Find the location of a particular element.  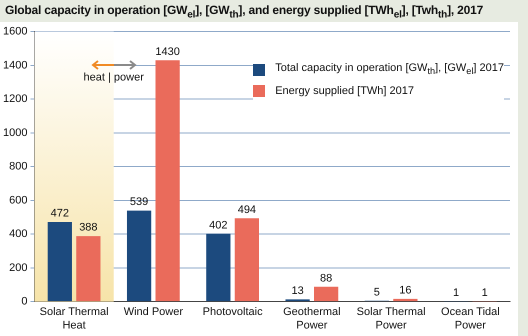

x-tick-label: Solar Thermal Power is located at coordinates (391, 319).